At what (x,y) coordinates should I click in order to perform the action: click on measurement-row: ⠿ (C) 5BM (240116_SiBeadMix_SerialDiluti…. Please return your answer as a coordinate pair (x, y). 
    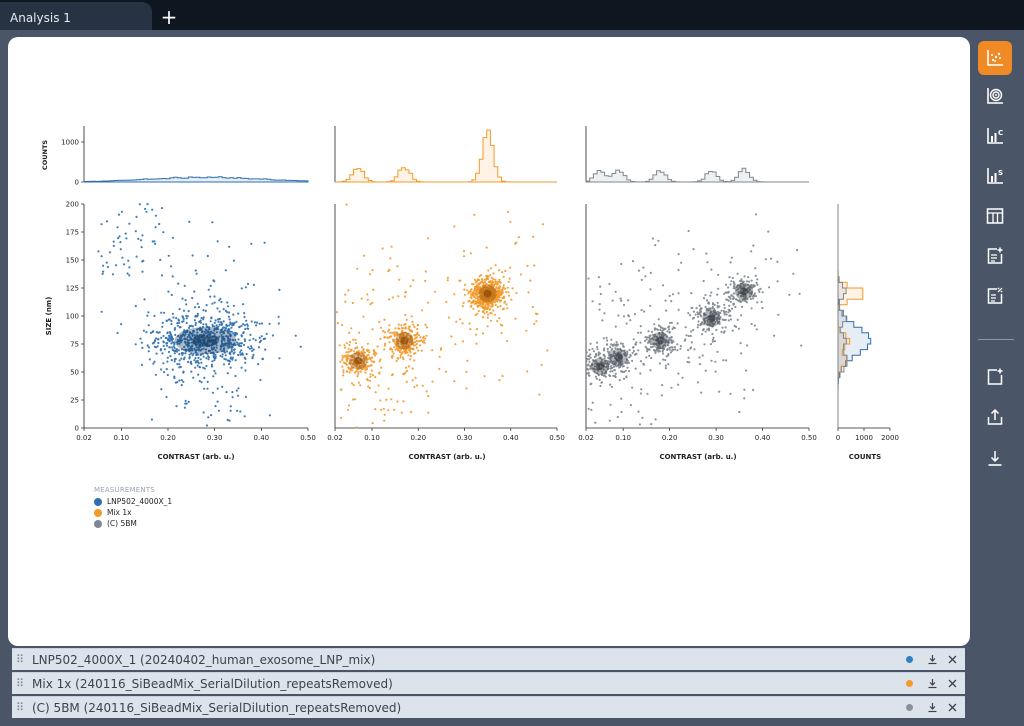
    Looking at the image, I should click on (488, 707).